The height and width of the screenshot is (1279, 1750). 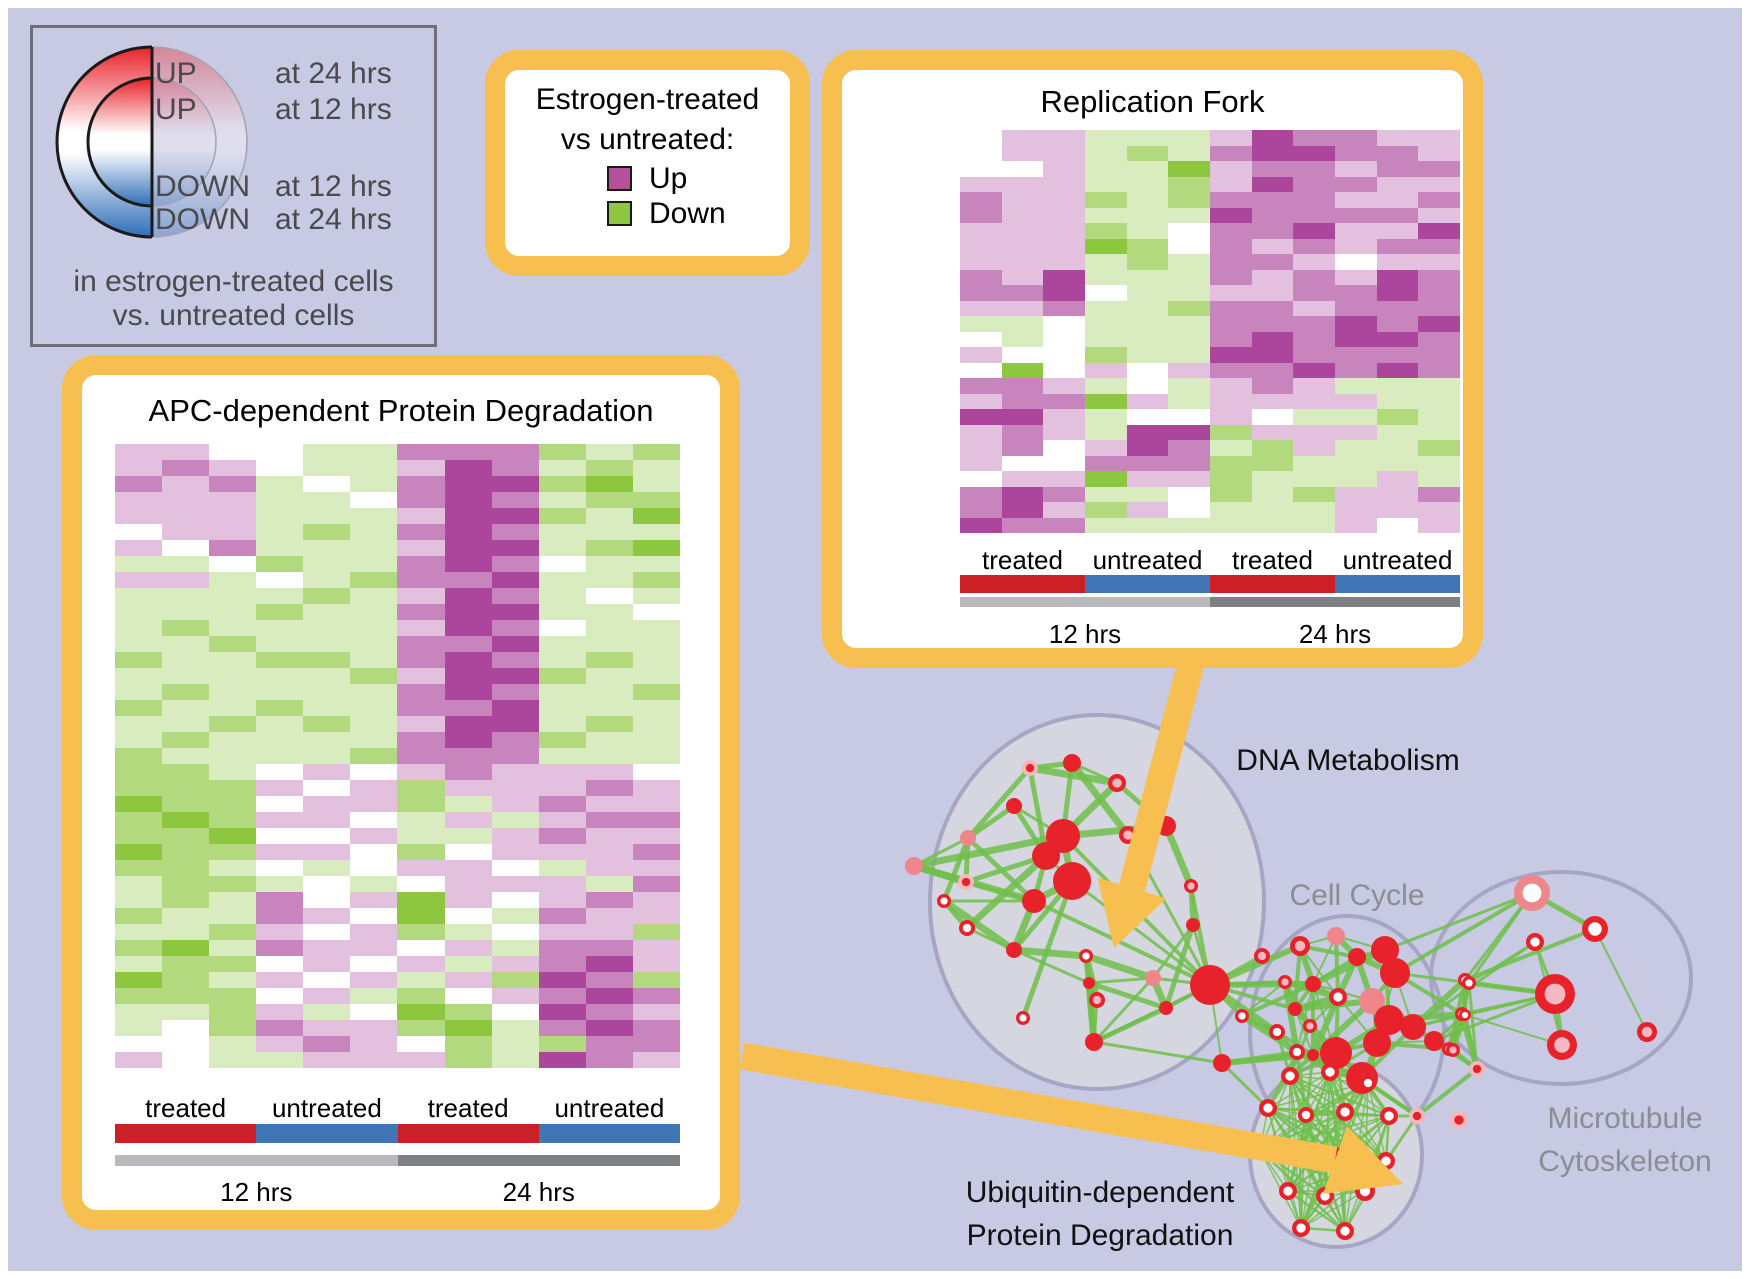 I want to click on up-label: Up, so click(x=668, y=178).